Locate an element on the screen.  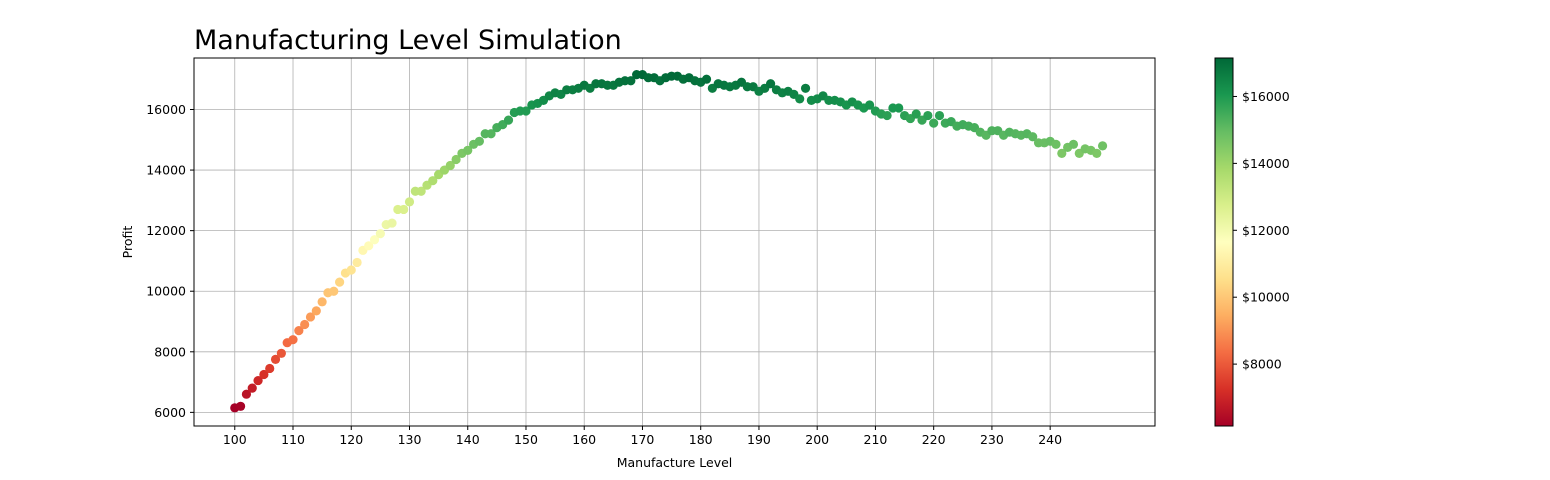
x-tick-label: 200 is located at coordinates (817, 439).